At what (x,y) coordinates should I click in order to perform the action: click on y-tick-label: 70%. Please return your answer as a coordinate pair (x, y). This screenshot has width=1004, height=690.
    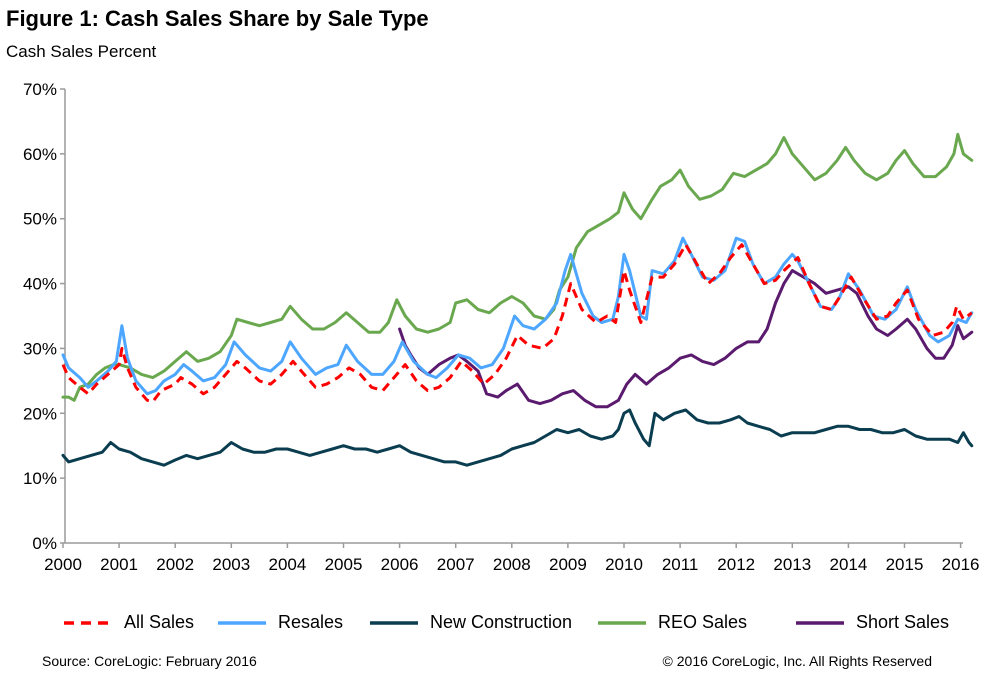
    Looking at the image, I should click on (40, 89).